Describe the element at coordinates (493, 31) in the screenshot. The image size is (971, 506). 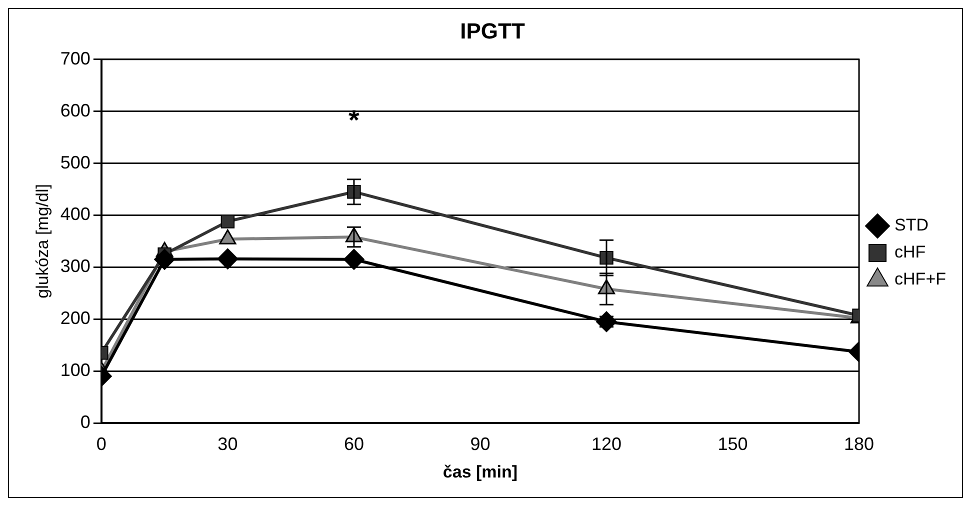
I see `chart-title: IPGTT` at that location.